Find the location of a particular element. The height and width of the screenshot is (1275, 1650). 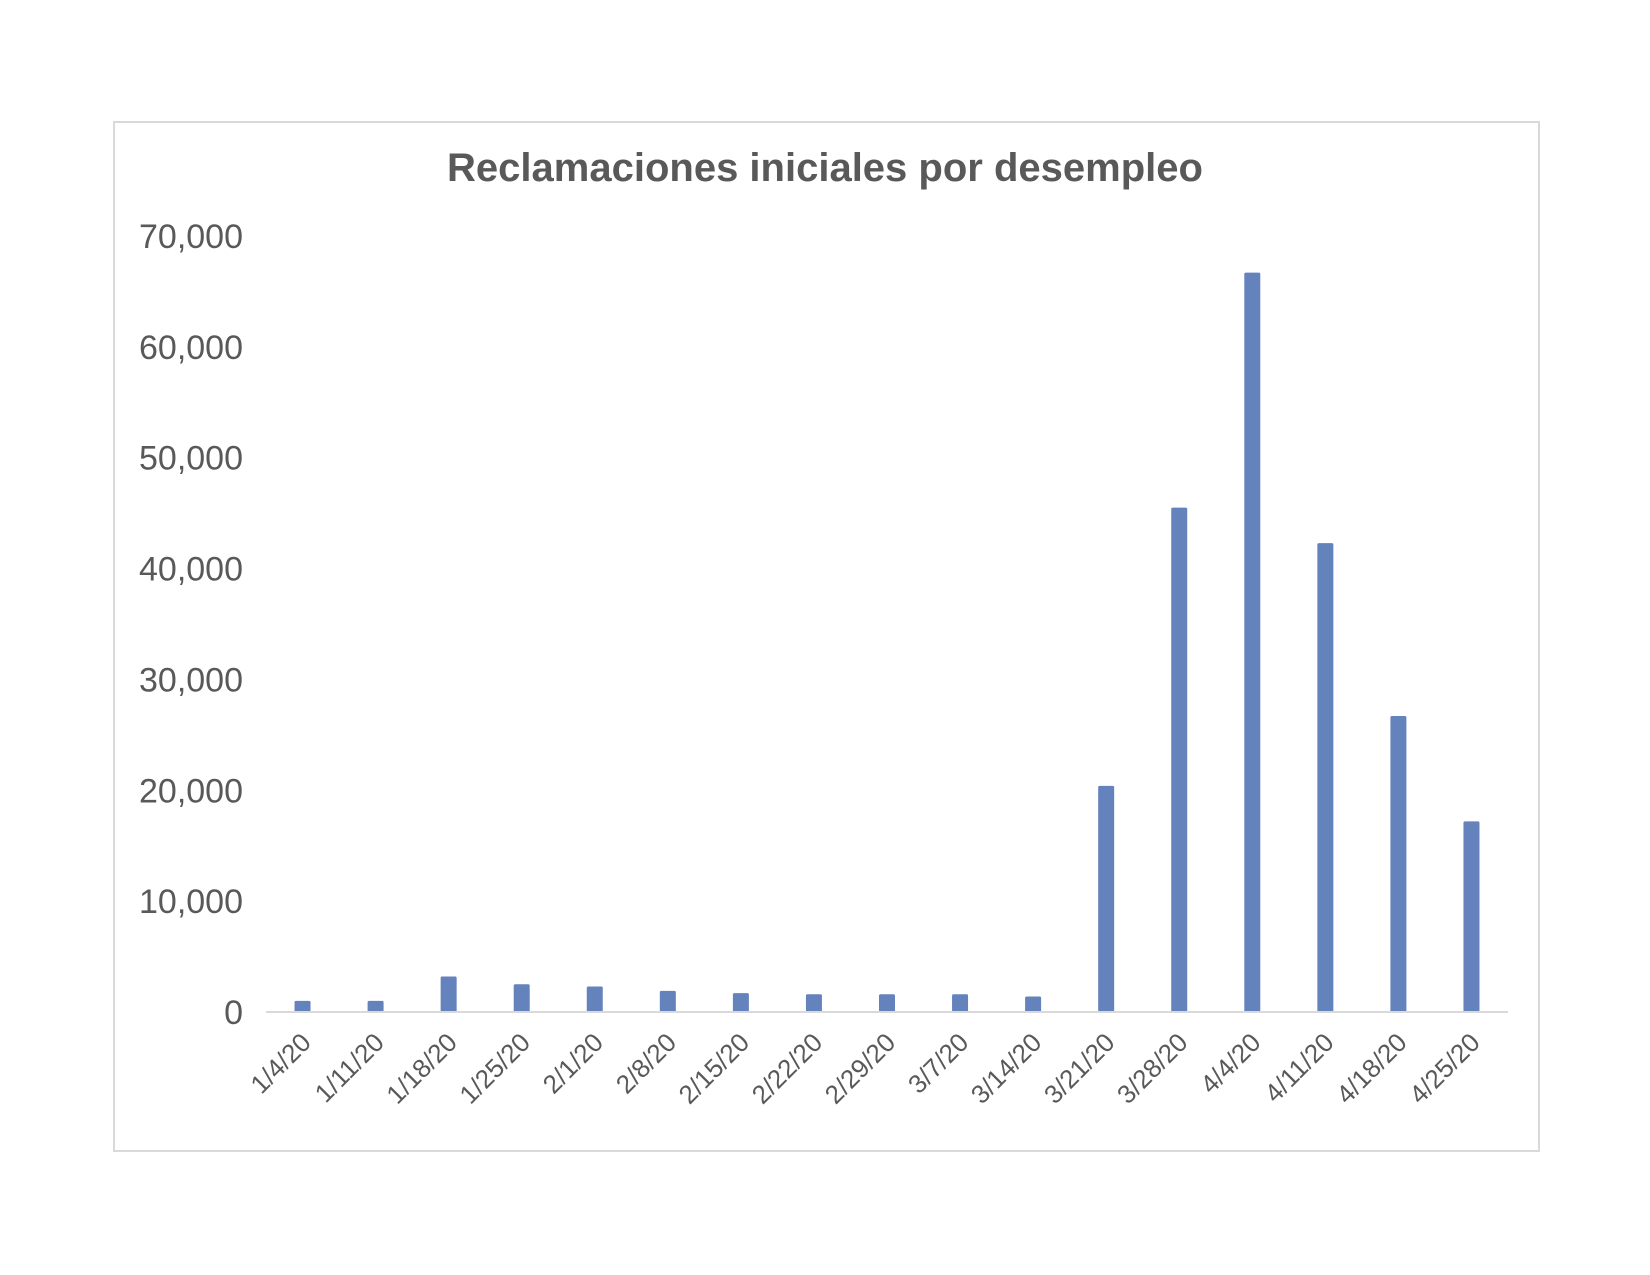

x-tick-label: 1/18/20 is located at coordinates (421, 1068).